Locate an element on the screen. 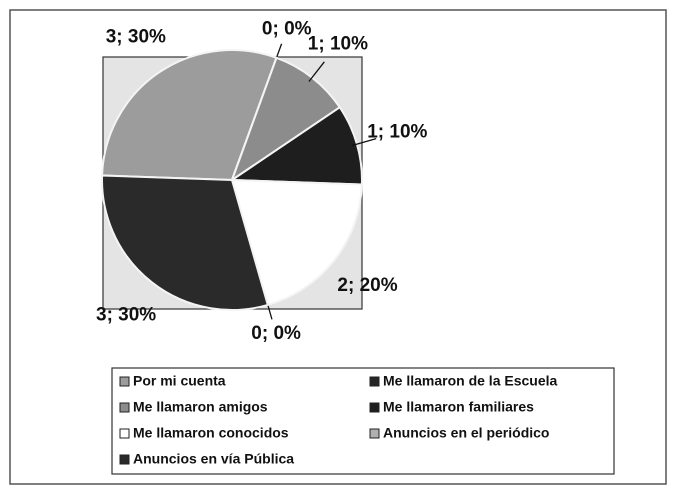 The image size is (676, 494). legend-label: Anuncios en el periódico is located at coordinates (466, 433).